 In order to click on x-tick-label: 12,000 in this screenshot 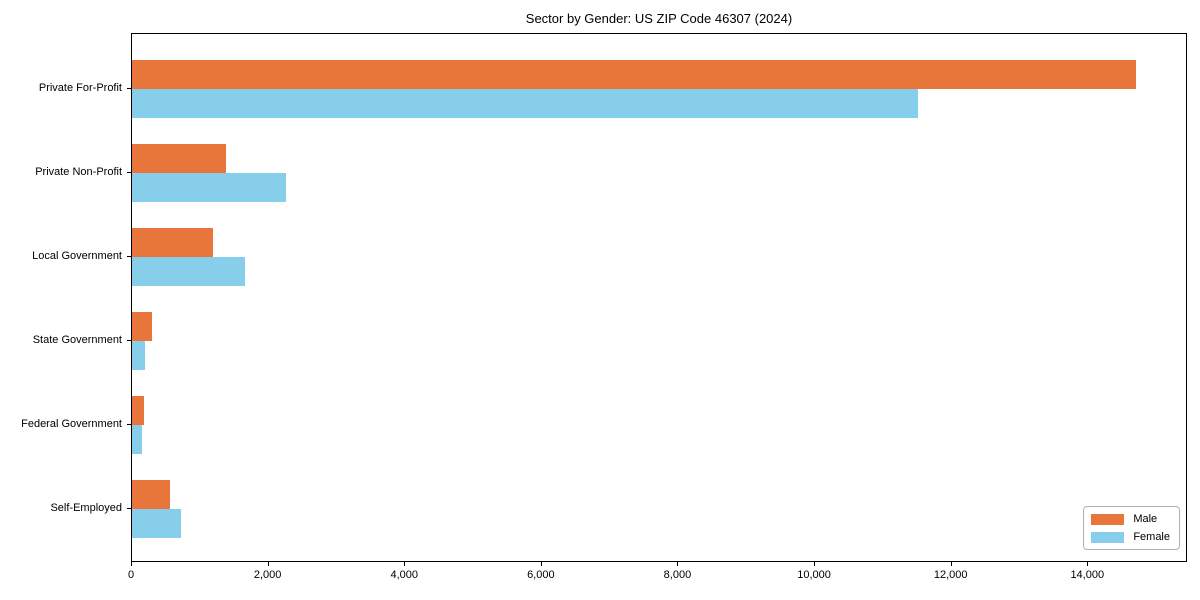, I will do `click(950, 575)`.